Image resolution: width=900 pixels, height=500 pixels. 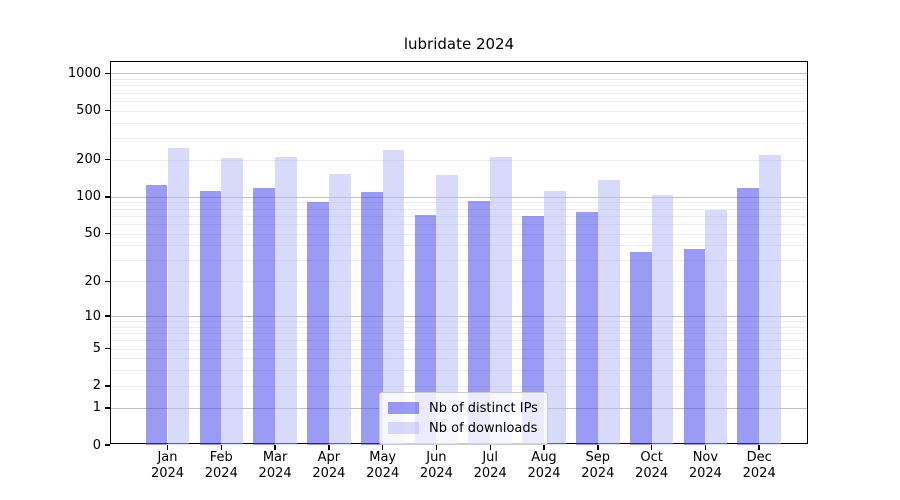 I want to click on x-tick-label-may: May 2024, so click(x=383, y=465).